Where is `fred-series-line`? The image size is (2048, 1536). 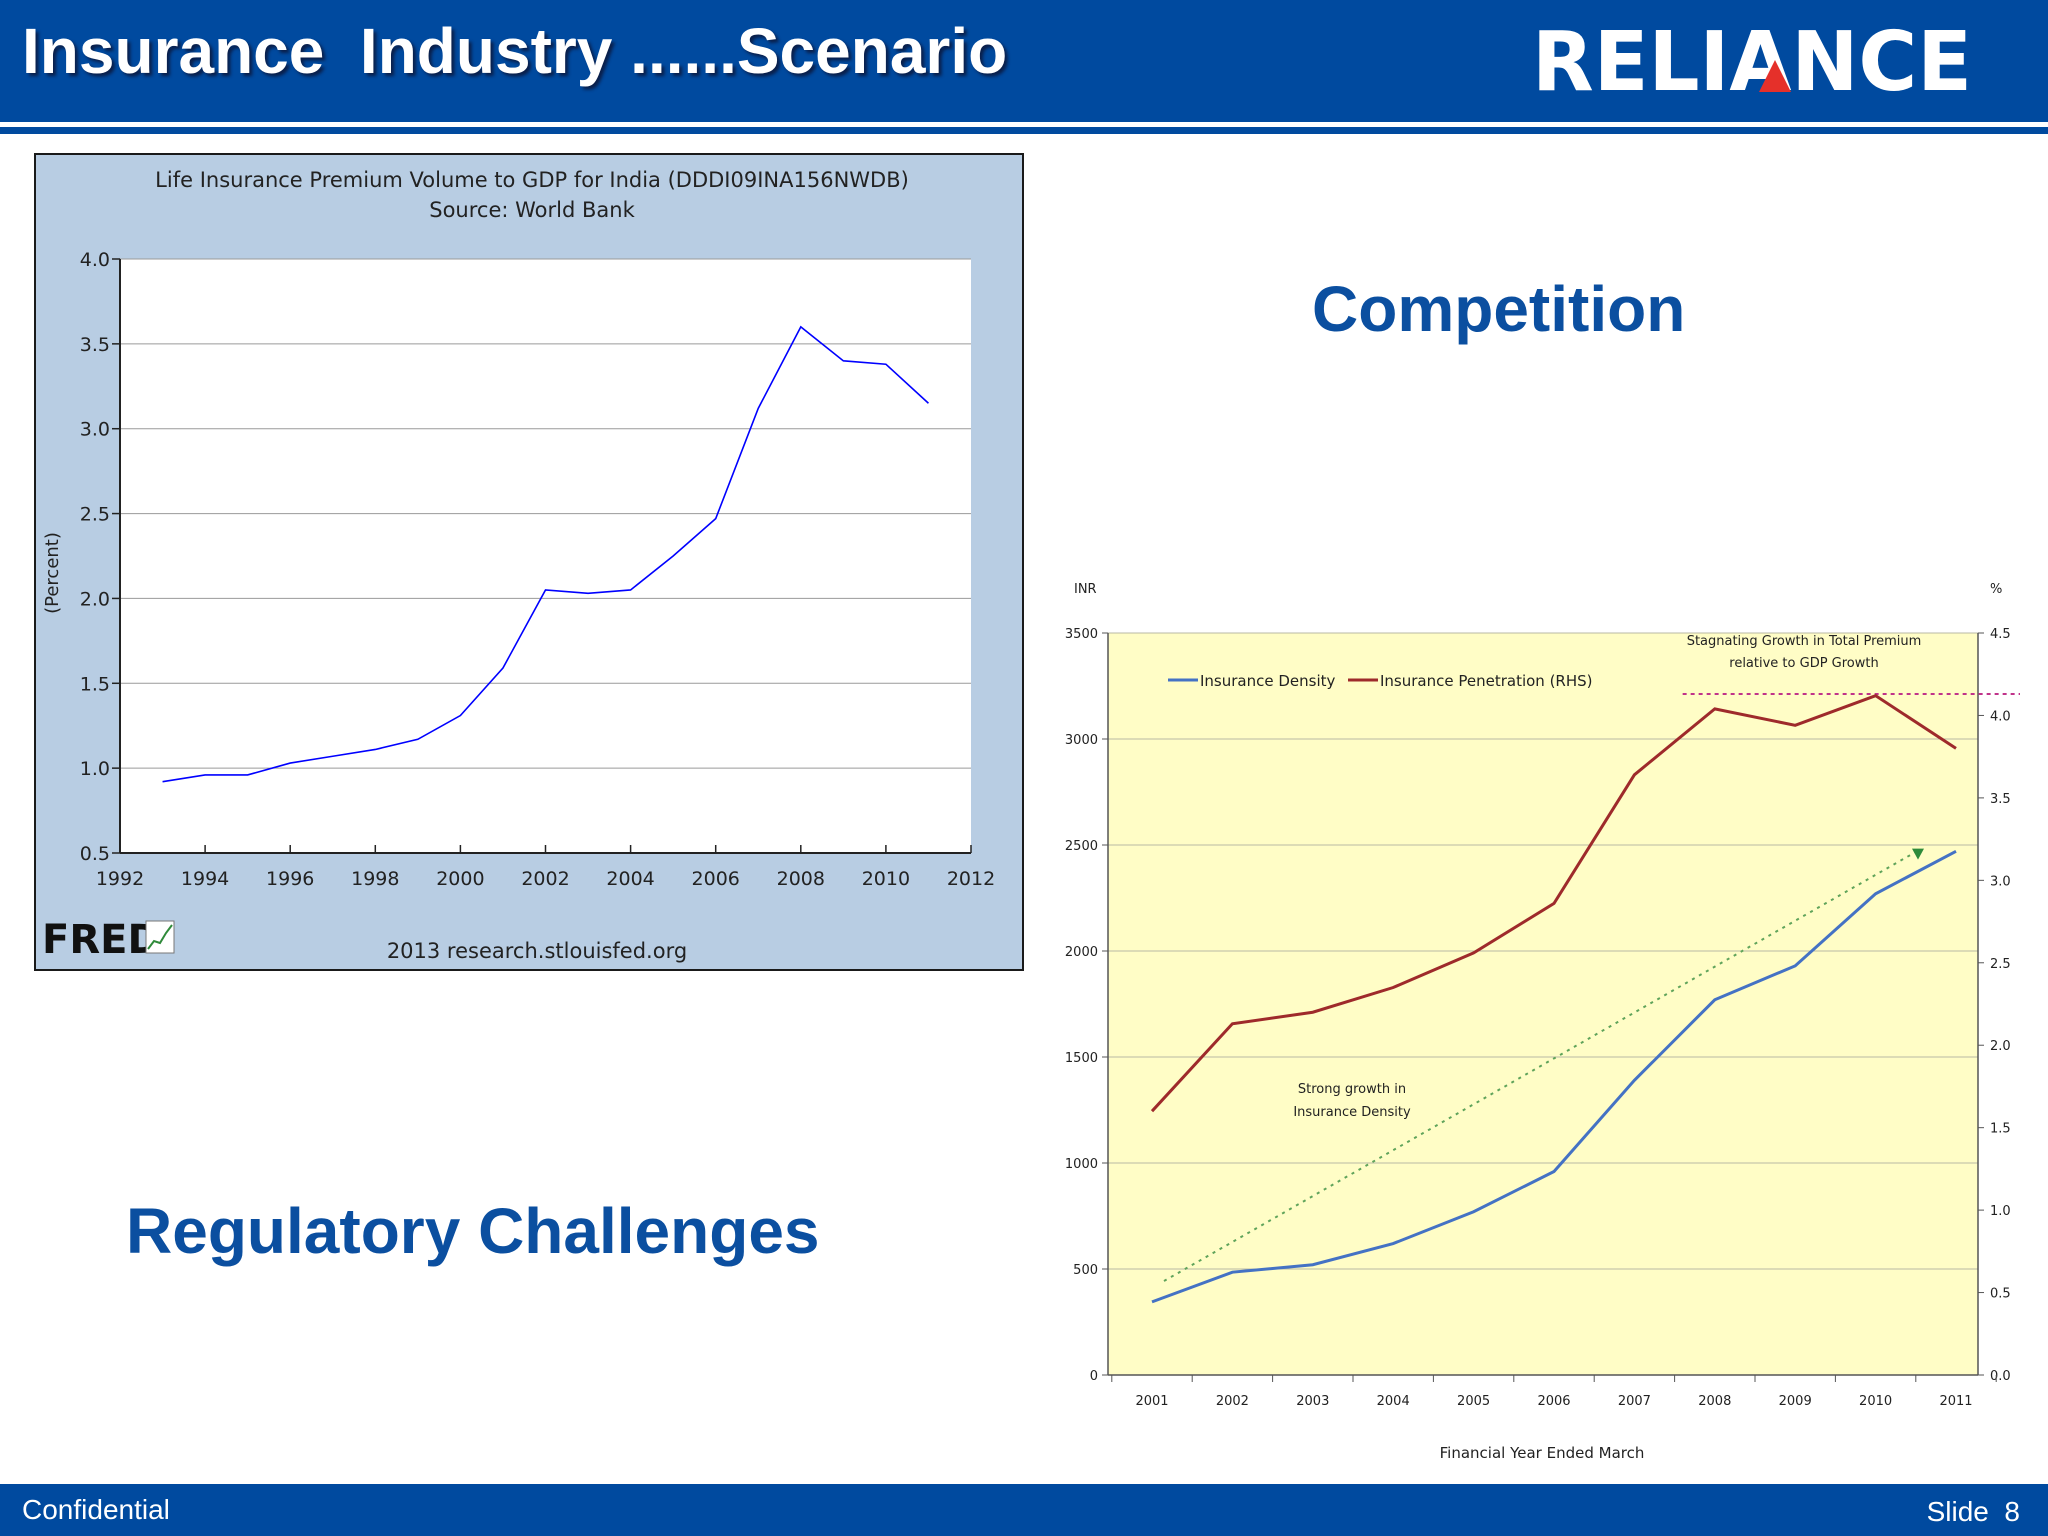
fred-series-line is located at coordinates (545, 554).